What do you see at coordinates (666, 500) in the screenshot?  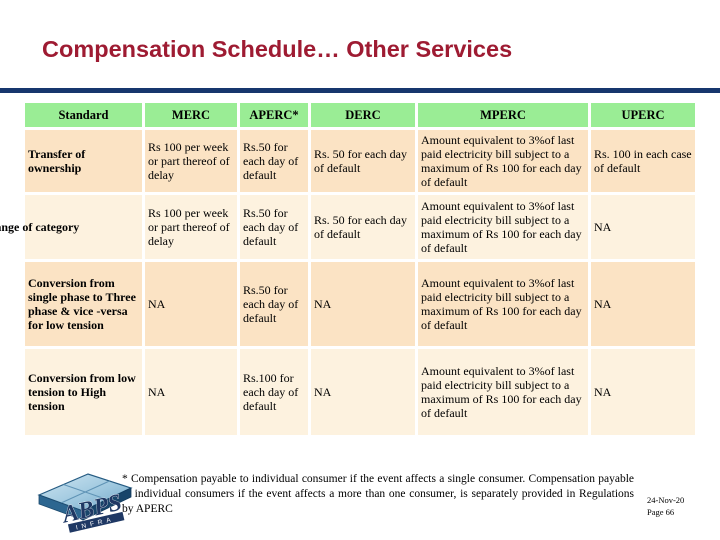 I see `slide-date: 24-Nov-20` at bounding box center [666, 500].